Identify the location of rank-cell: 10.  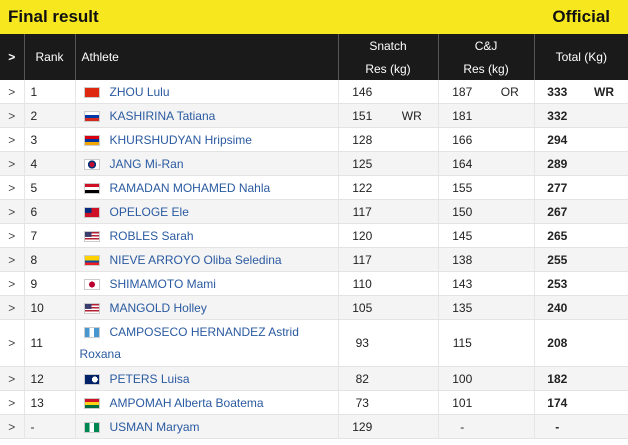
(49, 307).